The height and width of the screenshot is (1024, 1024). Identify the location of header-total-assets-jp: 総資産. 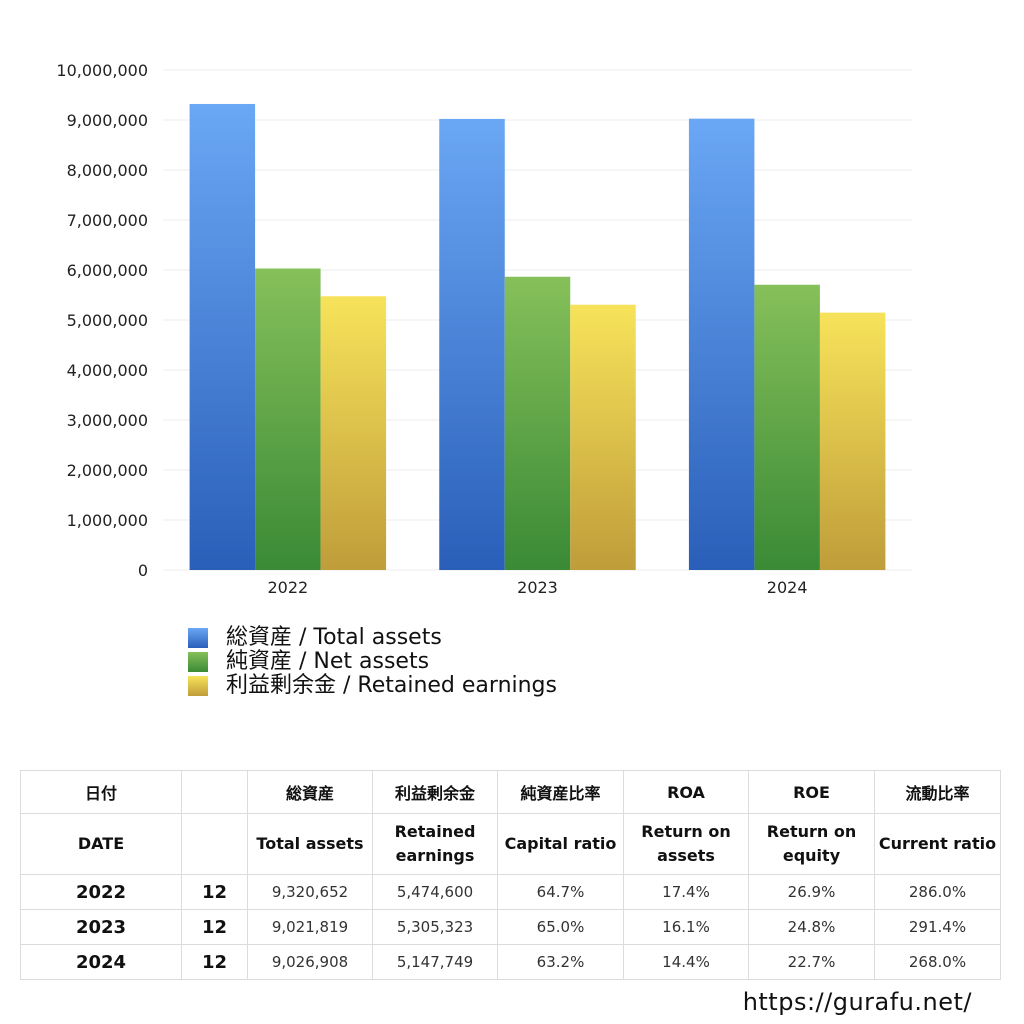
(310, 792).